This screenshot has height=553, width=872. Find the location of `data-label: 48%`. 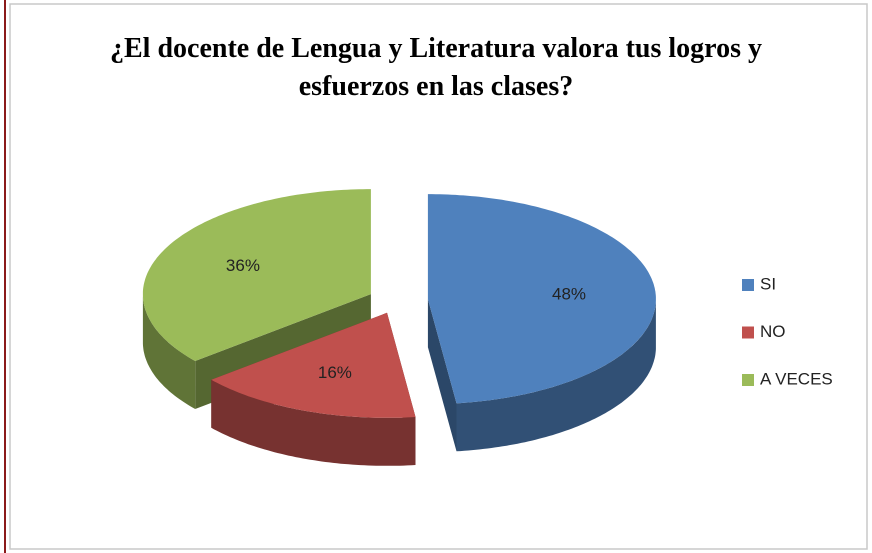

data-label: 48% is located at coordinates (569, 294).